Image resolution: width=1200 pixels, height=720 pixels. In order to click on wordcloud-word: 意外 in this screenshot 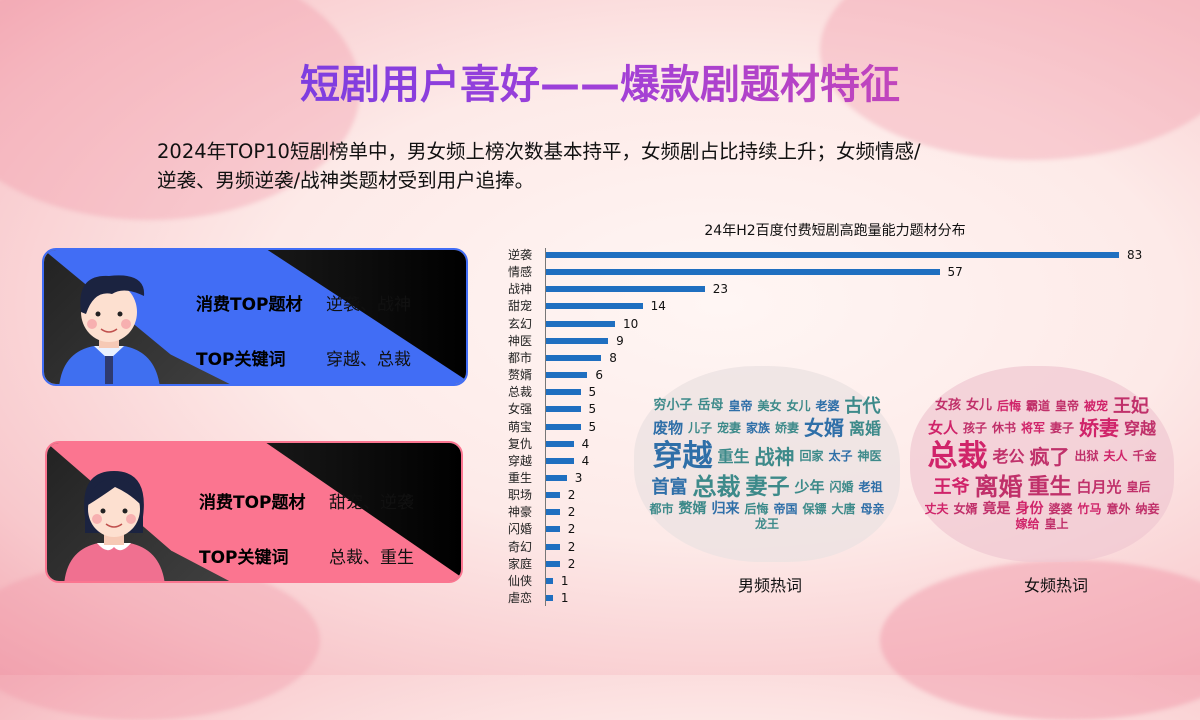, I will do `click(1118, 508)`.